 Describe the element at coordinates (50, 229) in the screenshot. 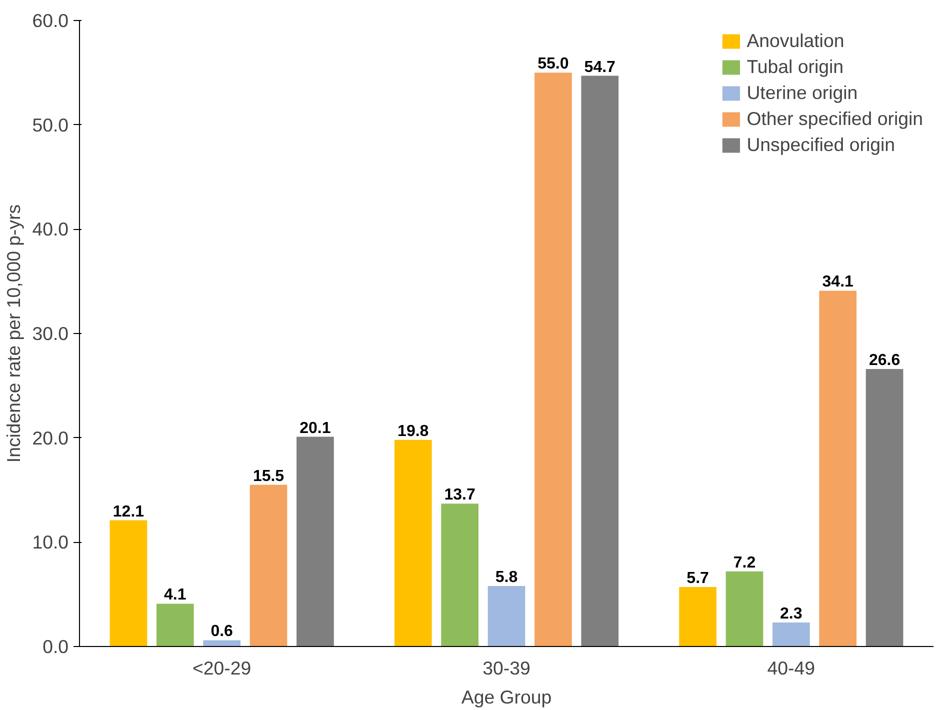

I see `y-tick-label: 40.0` at that location.